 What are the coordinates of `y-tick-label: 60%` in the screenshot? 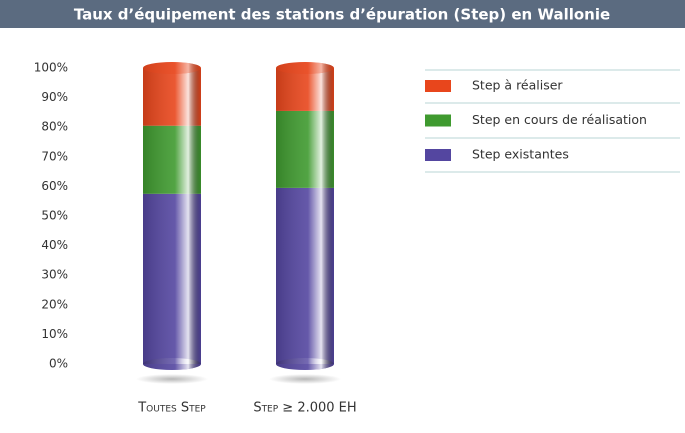 It's located at (54, 186).